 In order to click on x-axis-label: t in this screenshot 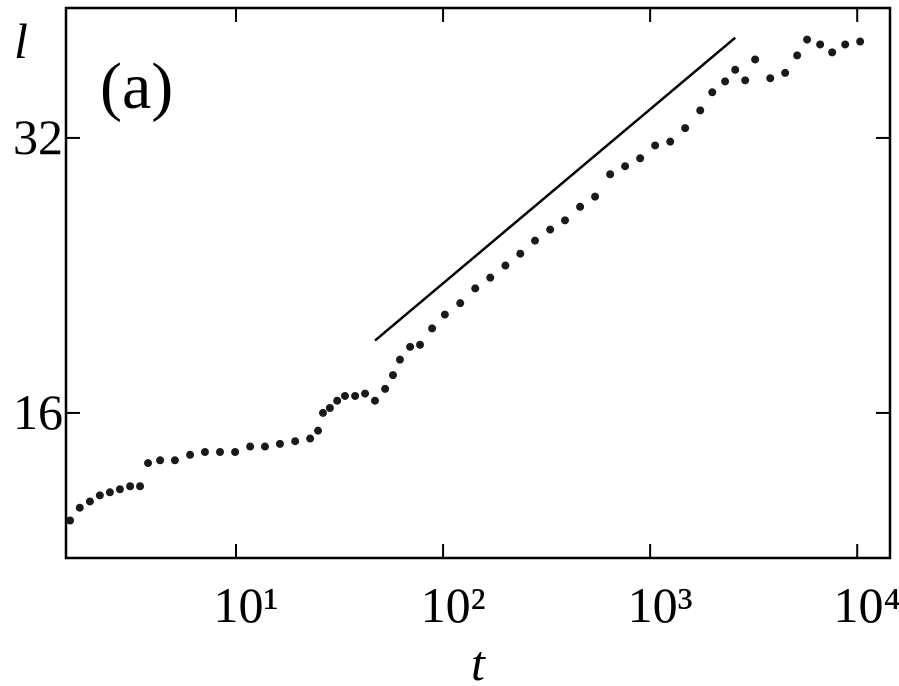, I will do `click(478, 660)`.